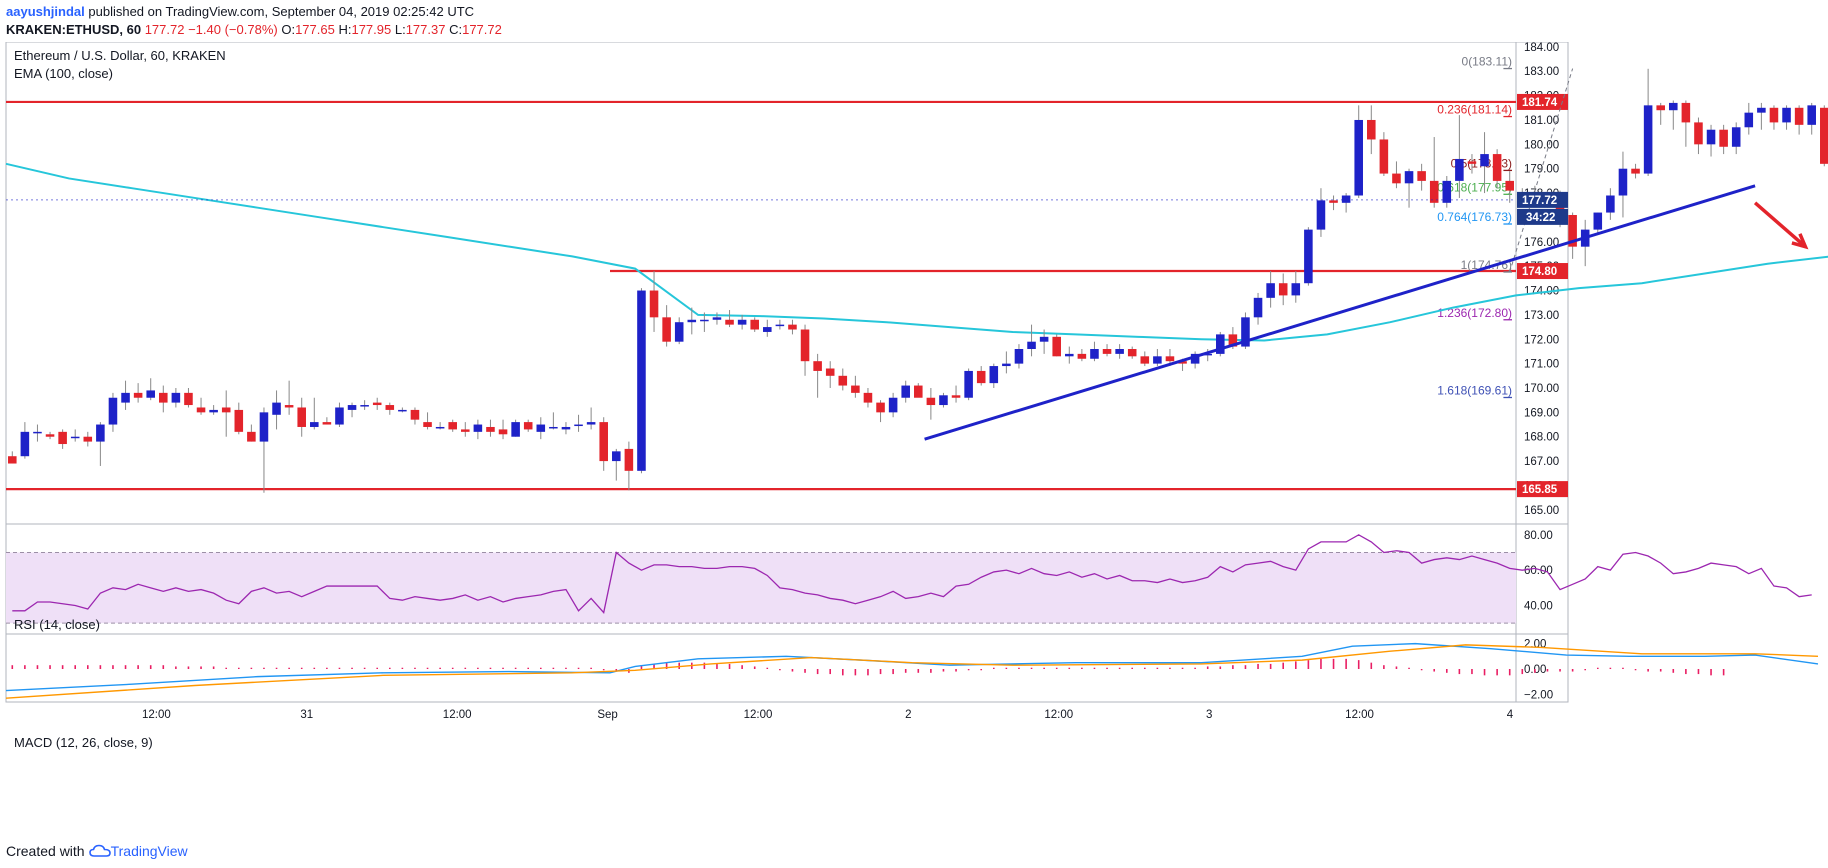  Describe the element at coordinates (1541, 316) in the screenshot. I see `price-tick-label: 173.00` at that location.